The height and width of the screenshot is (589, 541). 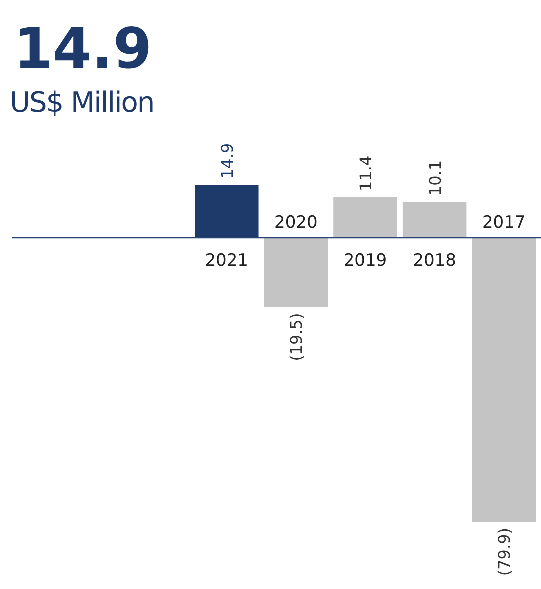 What do you see at coordinates (83, 49) in the screenshot?
I see `chart-title: 14.9` at bounding box center [83, 49].